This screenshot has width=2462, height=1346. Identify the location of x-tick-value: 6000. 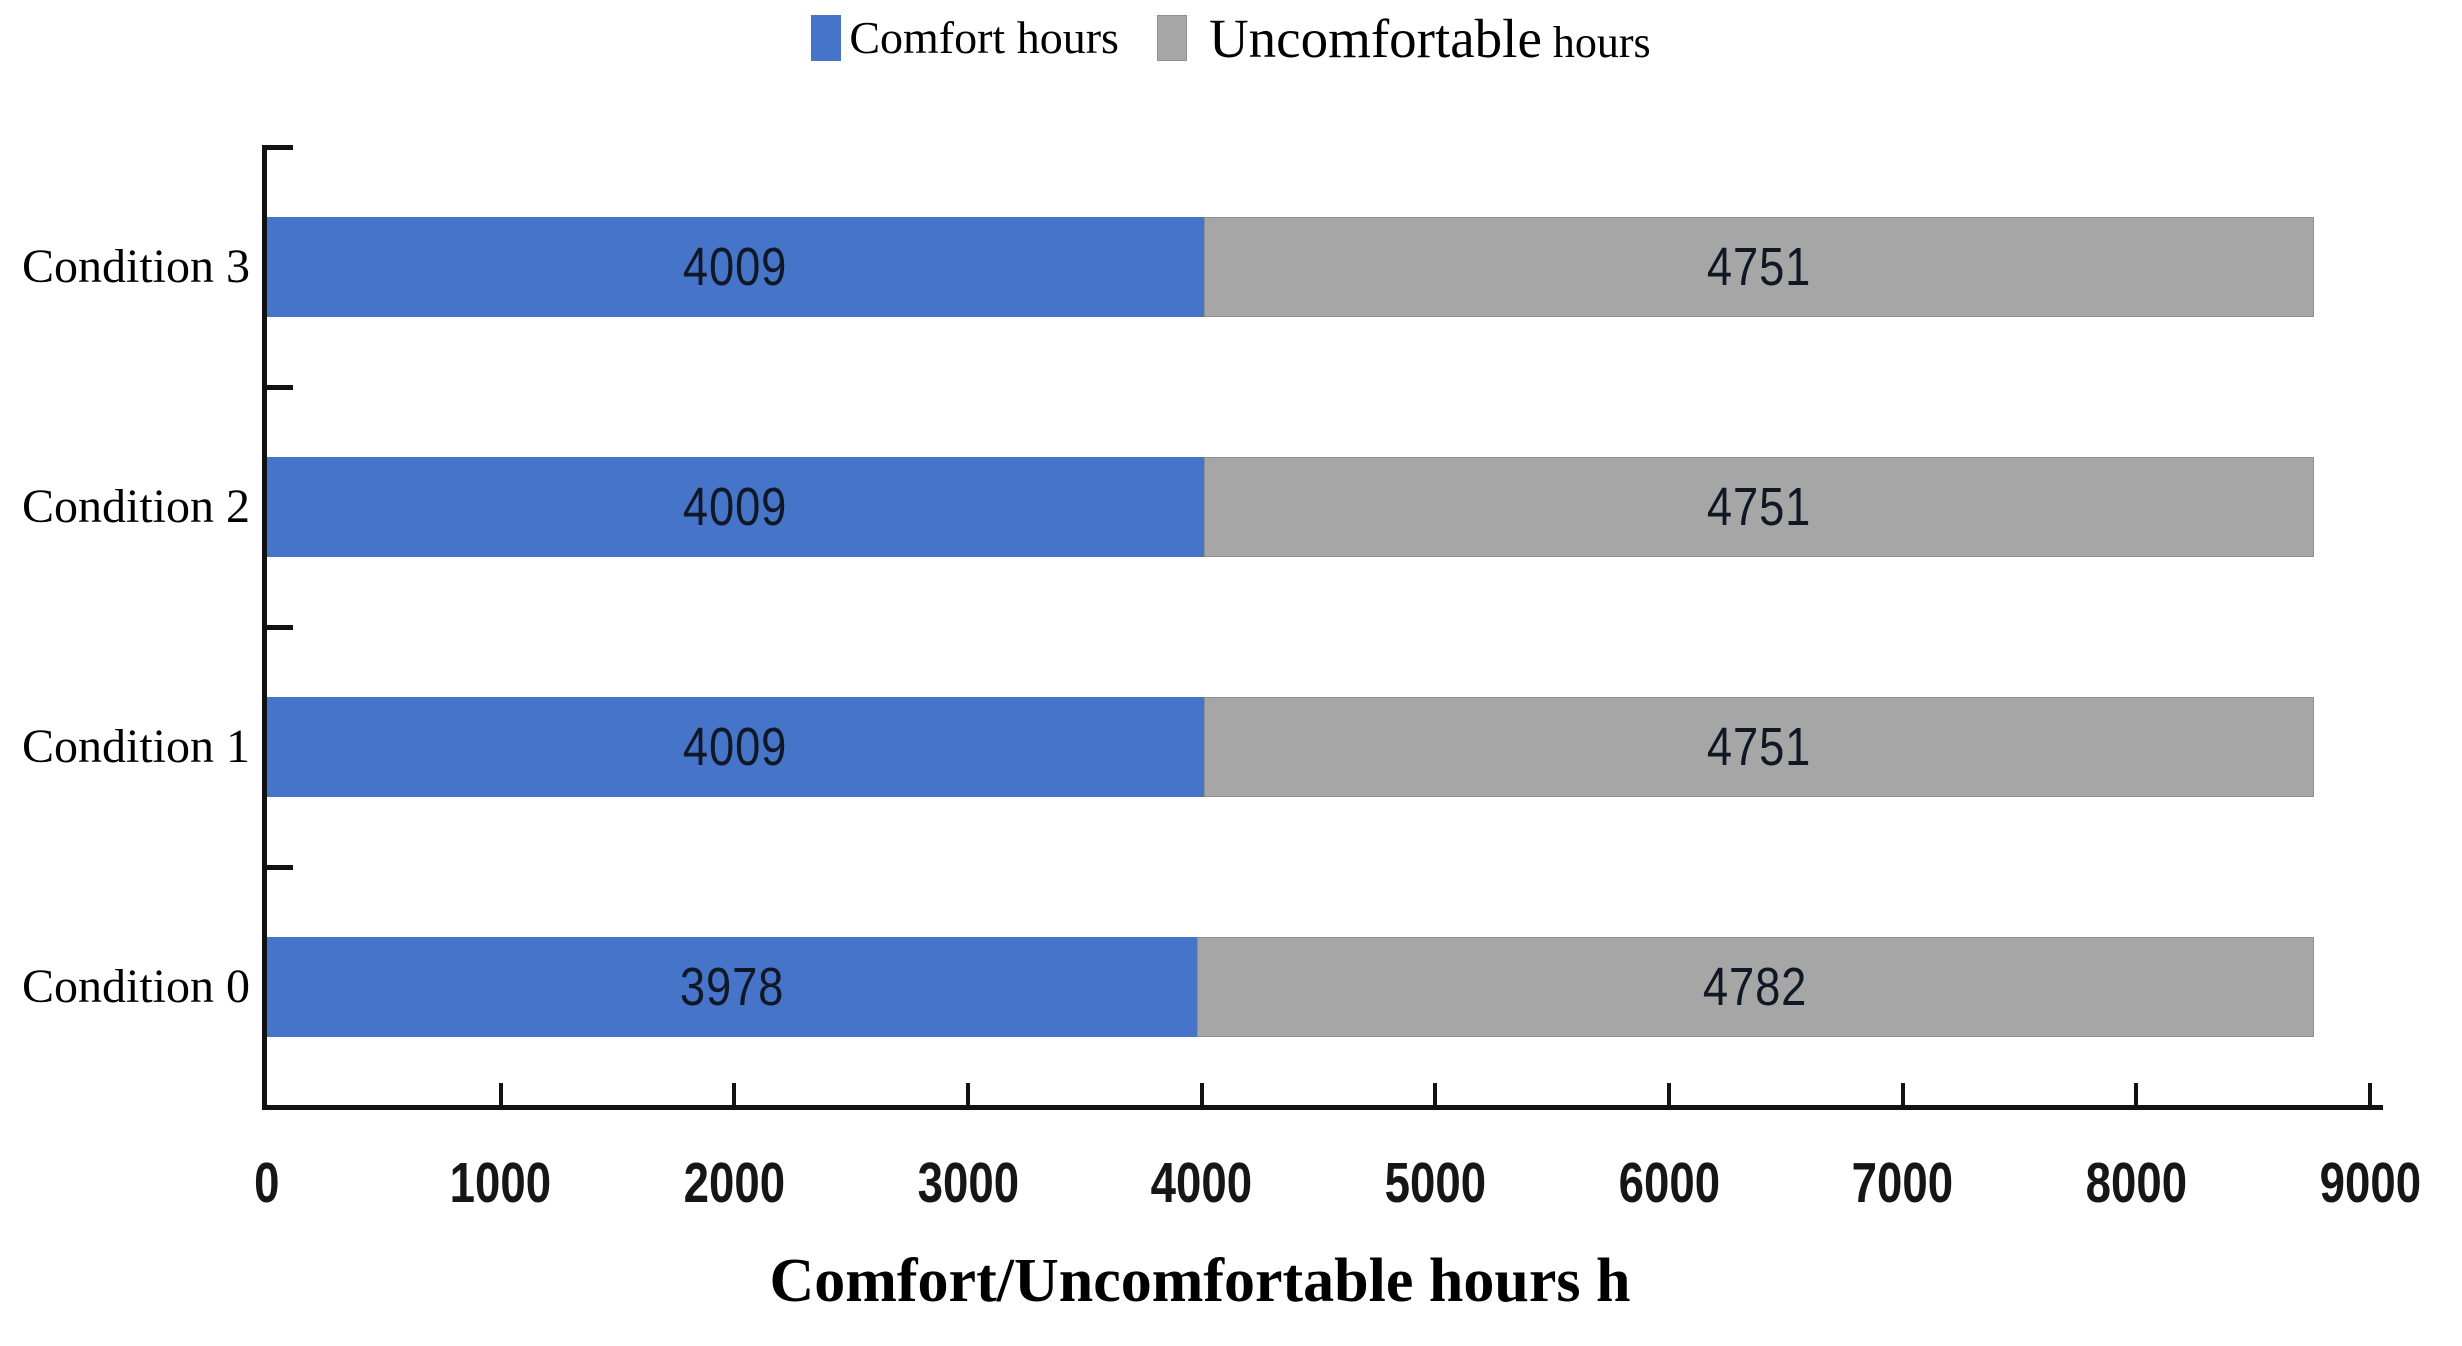
(1669, 1183).